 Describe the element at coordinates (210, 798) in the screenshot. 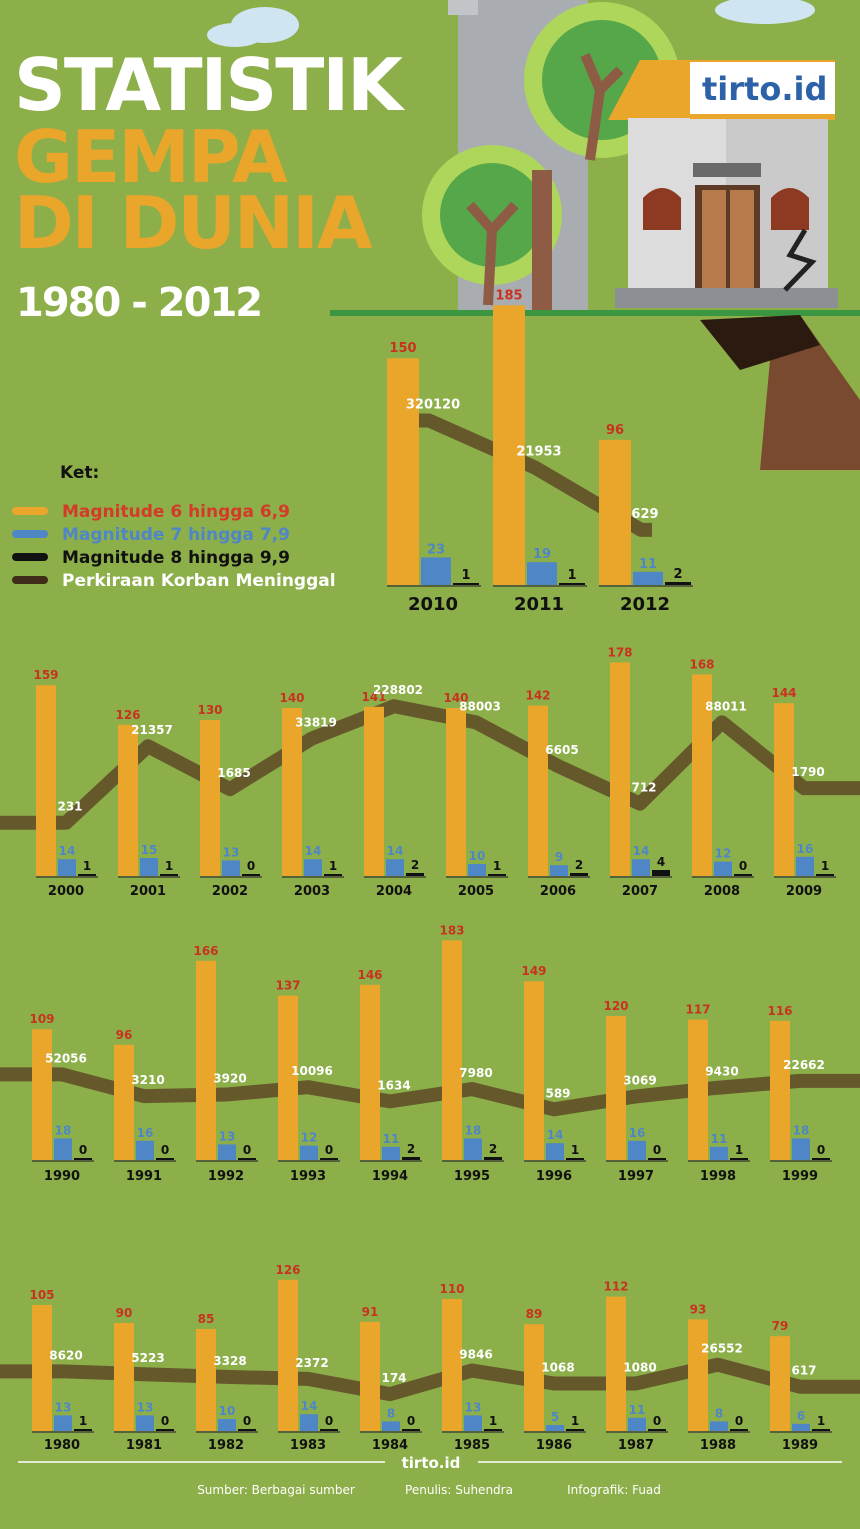

I see `bar-m6-2002` at that location.